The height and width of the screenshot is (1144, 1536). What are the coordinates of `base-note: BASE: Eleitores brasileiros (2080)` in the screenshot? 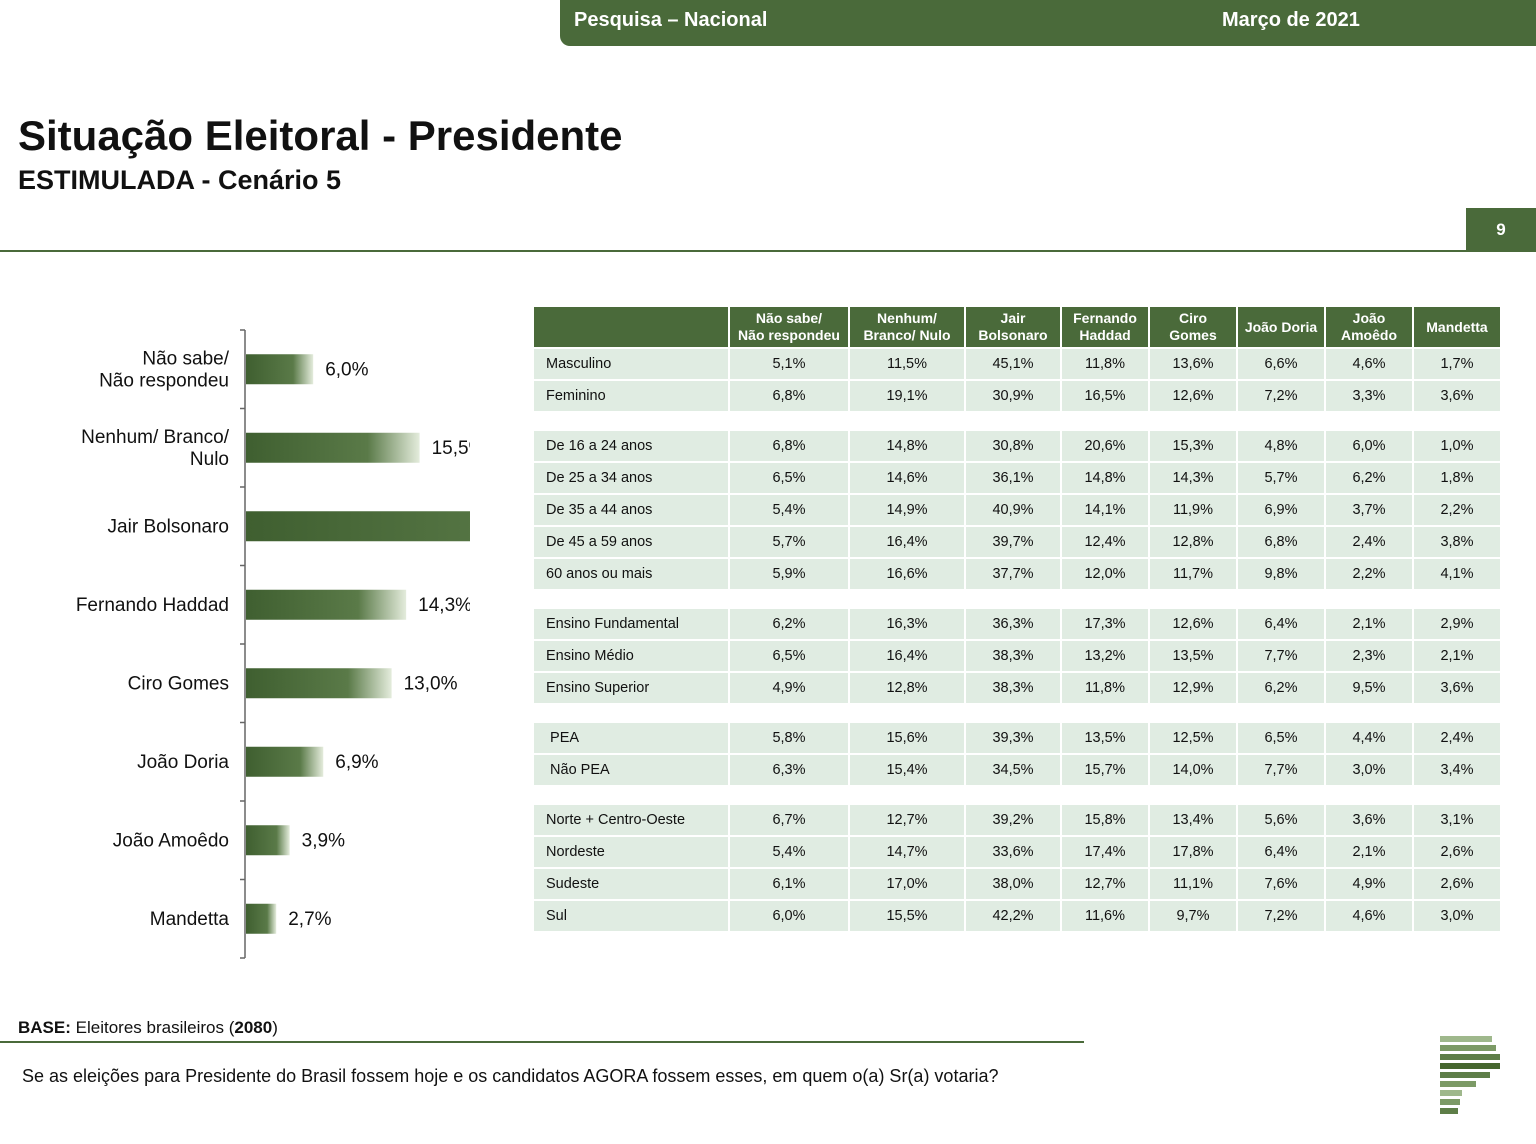 It's located at (148, 1027).